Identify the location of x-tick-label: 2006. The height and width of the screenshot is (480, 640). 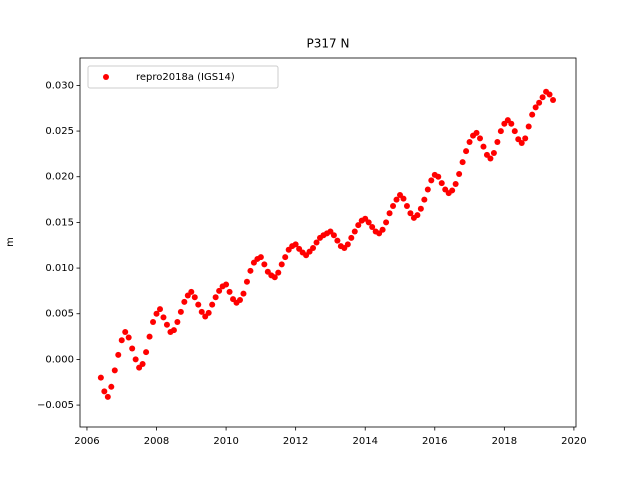
(86, 441).